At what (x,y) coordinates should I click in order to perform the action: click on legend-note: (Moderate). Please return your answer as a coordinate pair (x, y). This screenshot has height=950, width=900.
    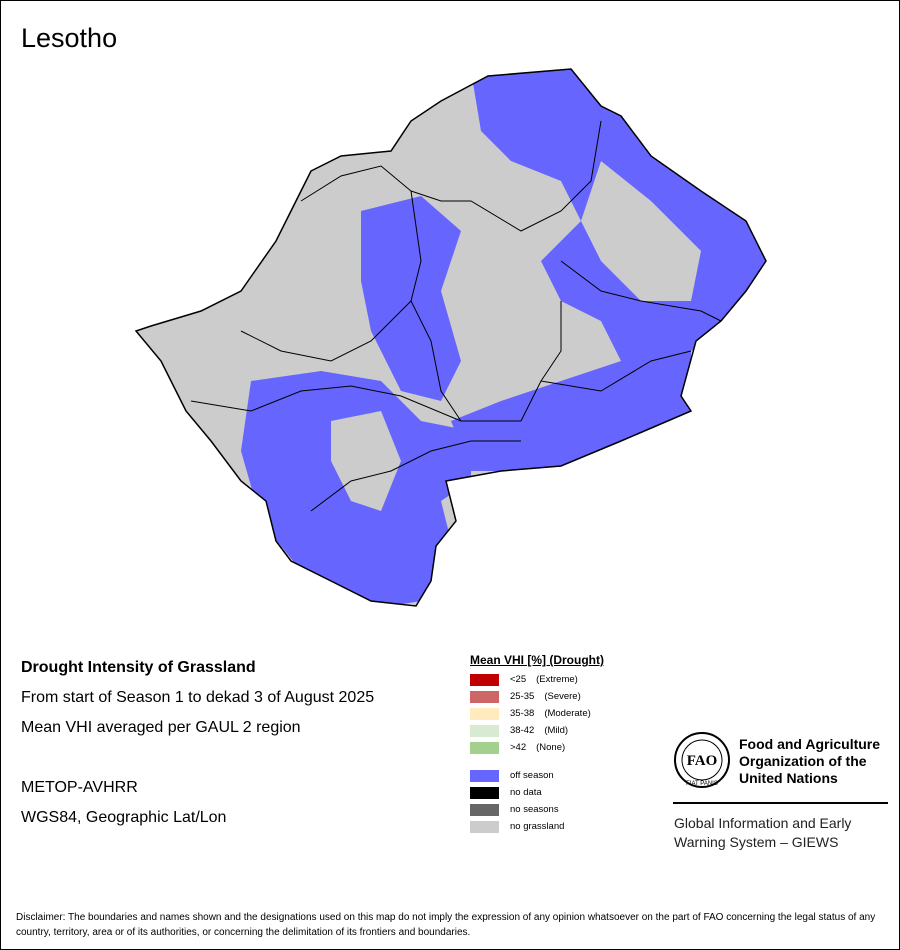
    Looking at the image, I should click on (567, 713).